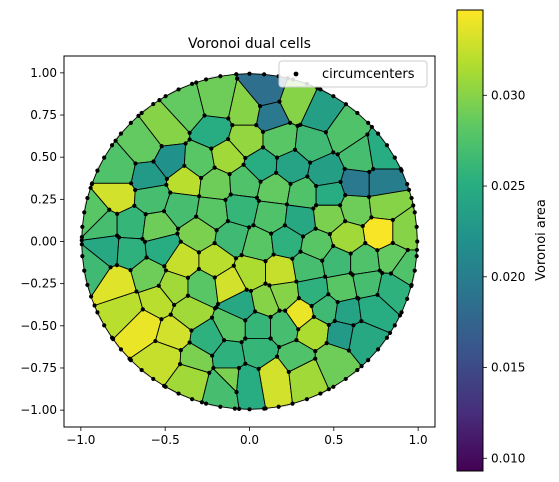 The image size is (559, 482). What do you see at coordinates (43, 242) in the screenshot?
I see `y-tick-label: 0.00` at bounding box center [43, 242].